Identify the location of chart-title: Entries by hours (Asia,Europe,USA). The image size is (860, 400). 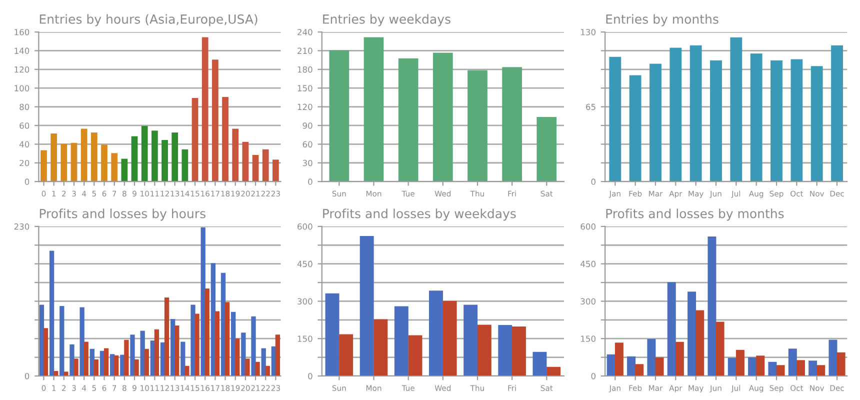
(149, 20).